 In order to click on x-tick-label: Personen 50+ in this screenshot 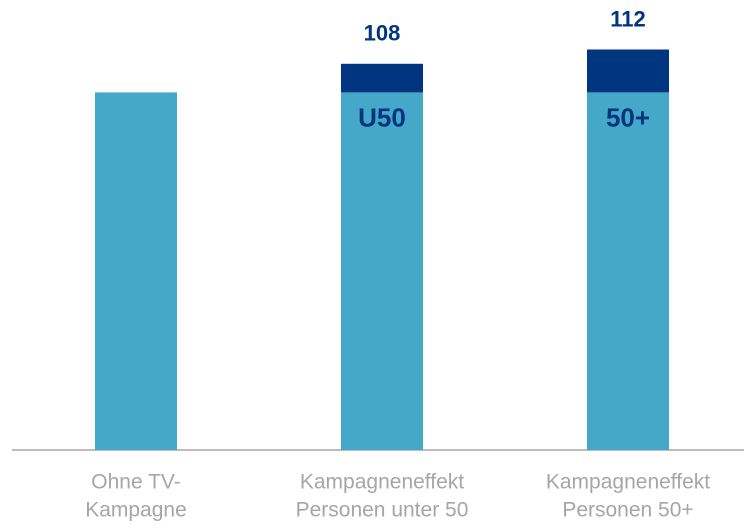, I will do `click(627, 510)`.